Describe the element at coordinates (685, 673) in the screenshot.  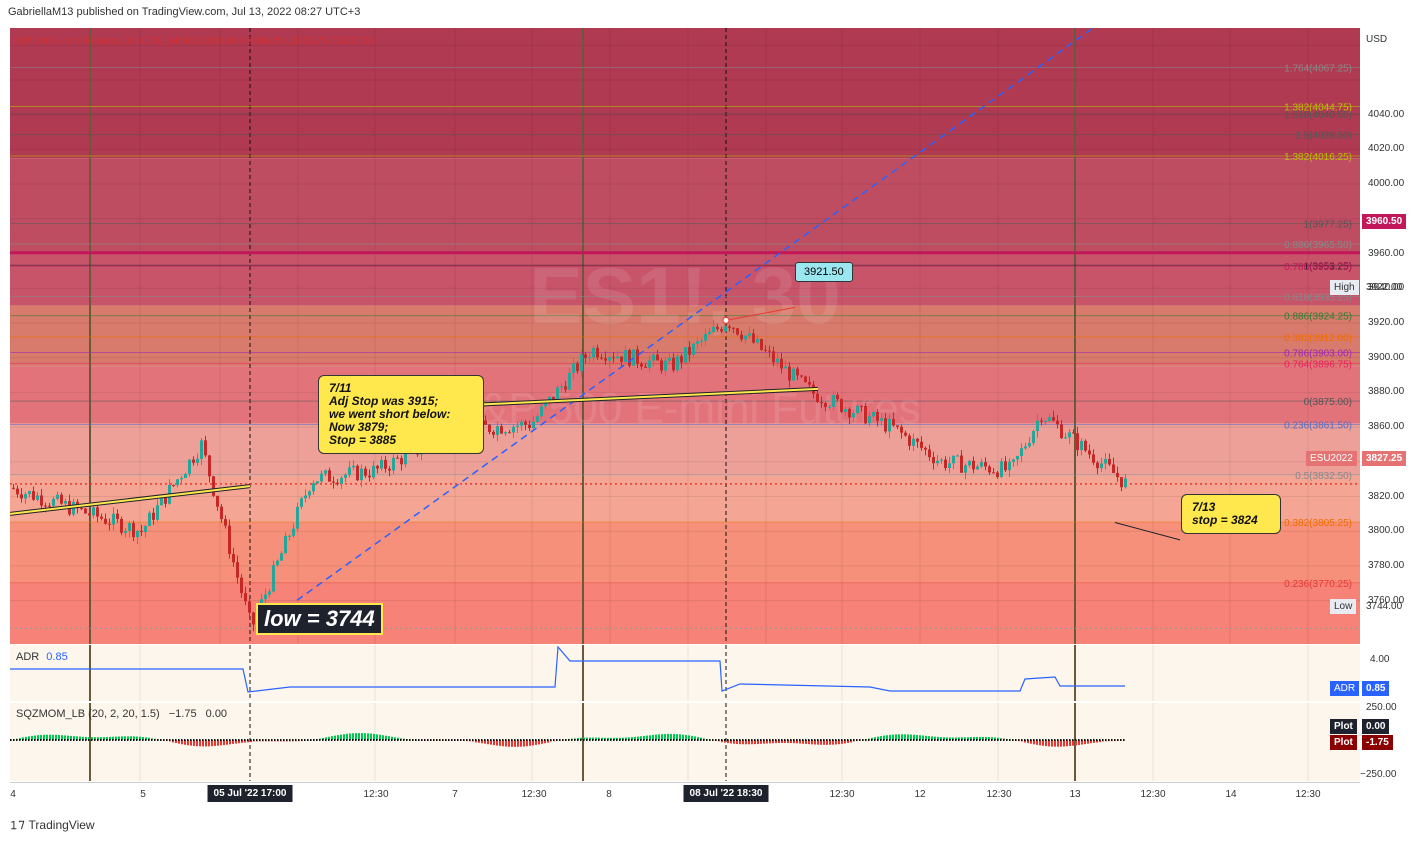
I see `adr-indicator-pane: ADR 0.85` at that location.